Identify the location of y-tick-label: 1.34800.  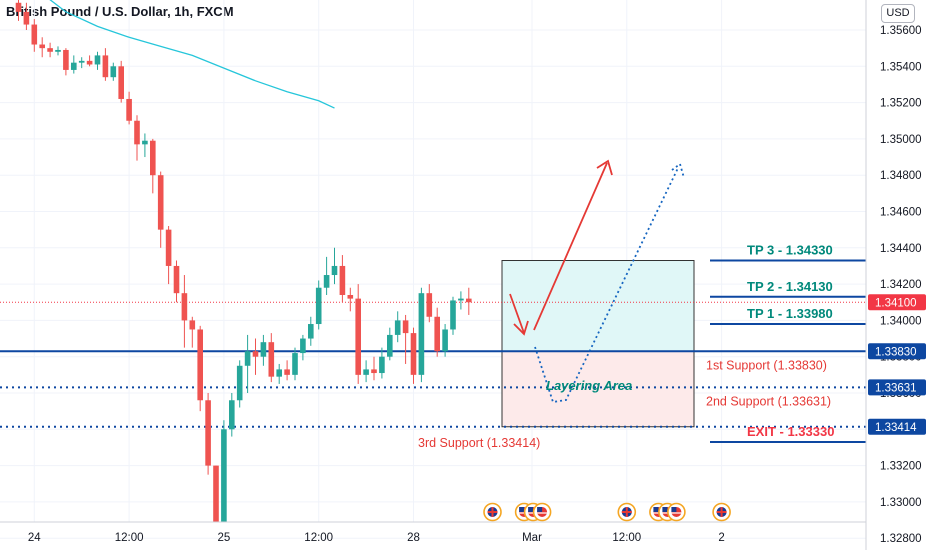
(901, 176).